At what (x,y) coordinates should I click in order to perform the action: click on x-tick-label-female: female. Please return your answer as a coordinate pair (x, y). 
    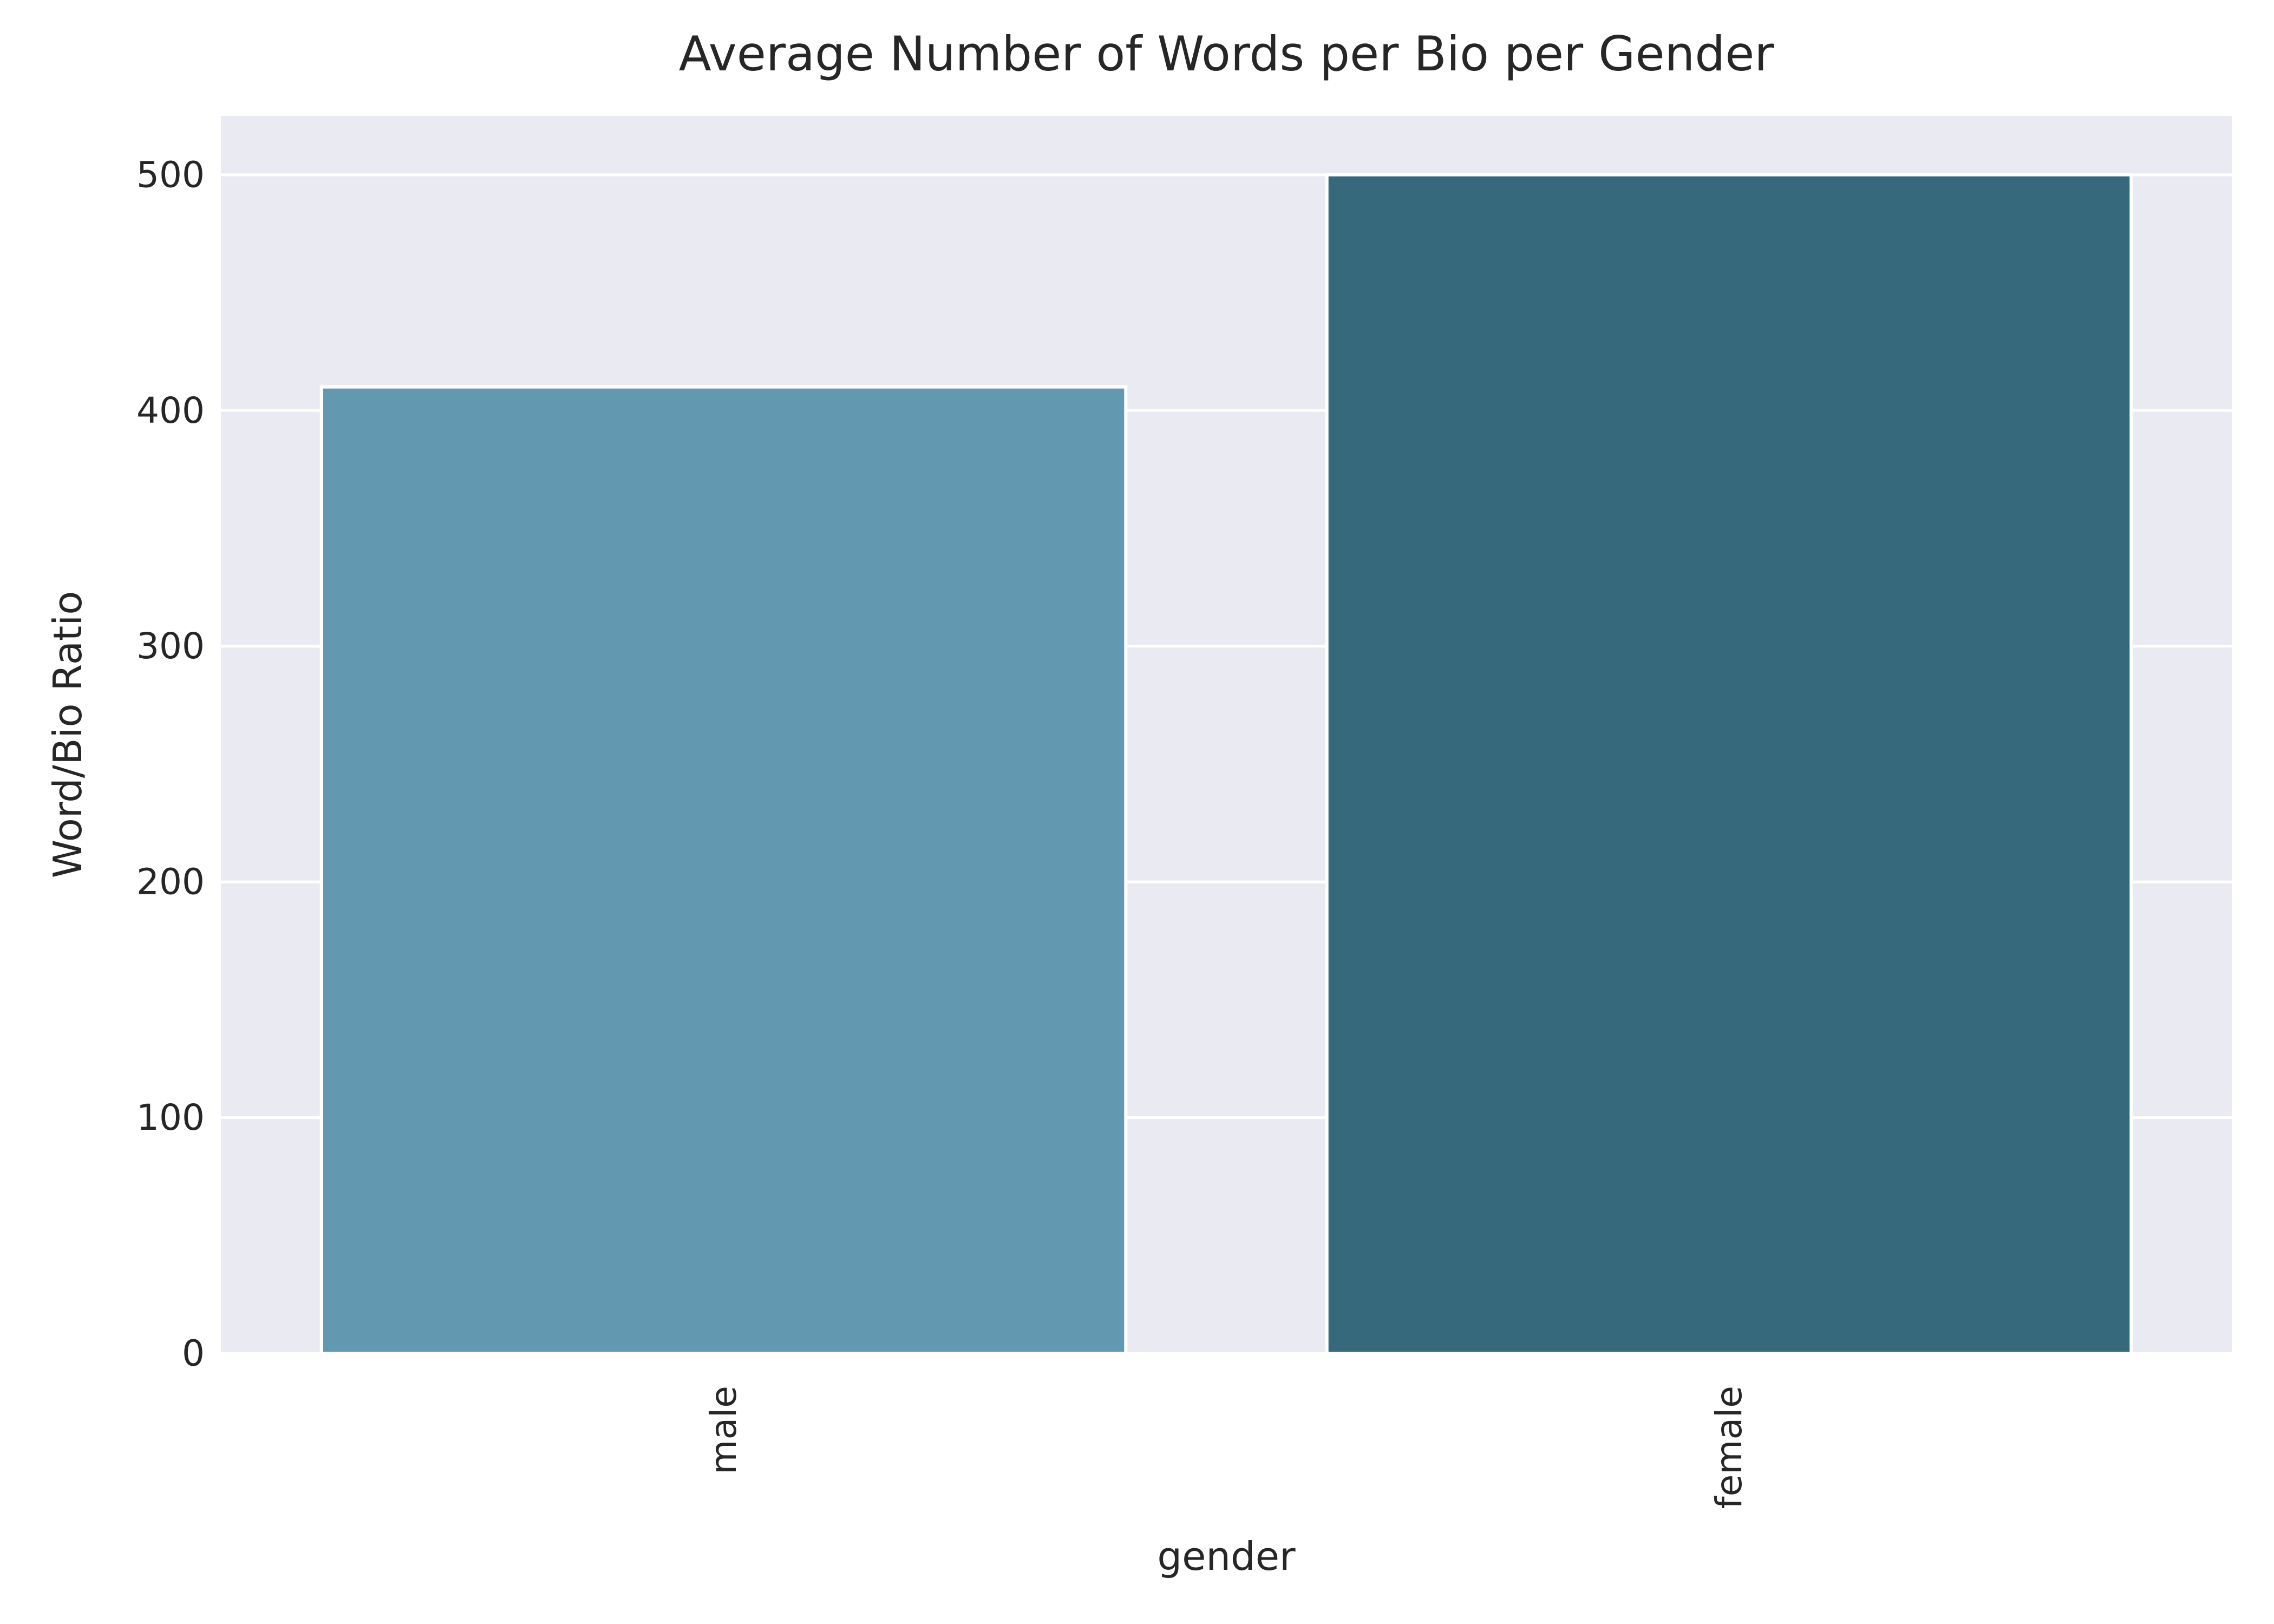
    Looking at the image, I should click on (1729, 1447).